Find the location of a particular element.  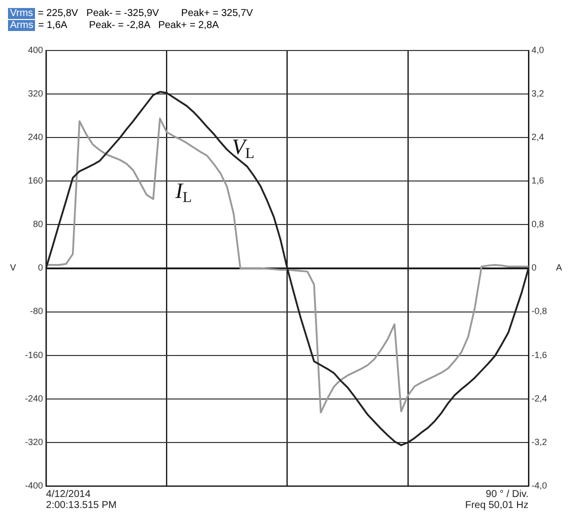

y-tick-label: 80 is located at coordinates (38, 224).